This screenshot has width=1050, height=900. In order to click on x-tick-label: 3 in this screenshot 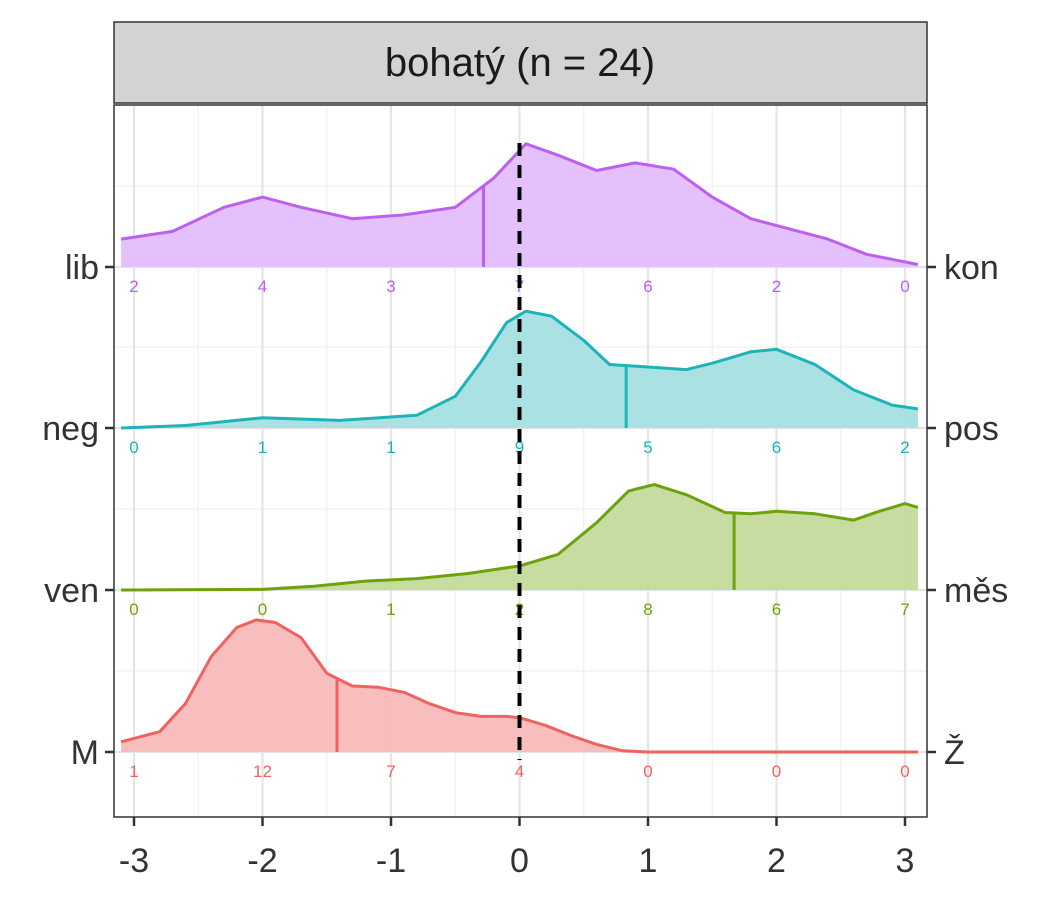, I will do `click(905, 861)`.